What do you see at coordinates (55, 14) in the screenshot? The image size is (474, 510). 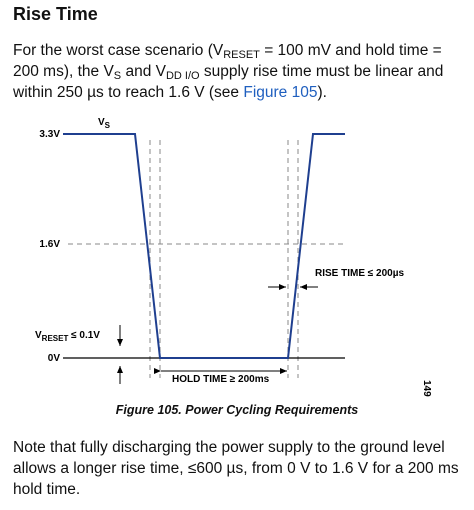 I see `section-title: Rise Time` at bounding box center [55, 14].